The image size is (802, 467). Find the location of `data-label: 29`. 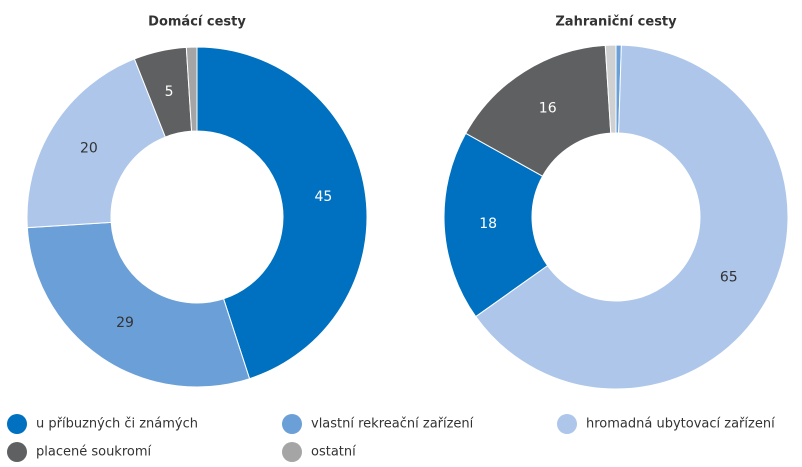

data-label: 29 is located at coordinates (125, 323).